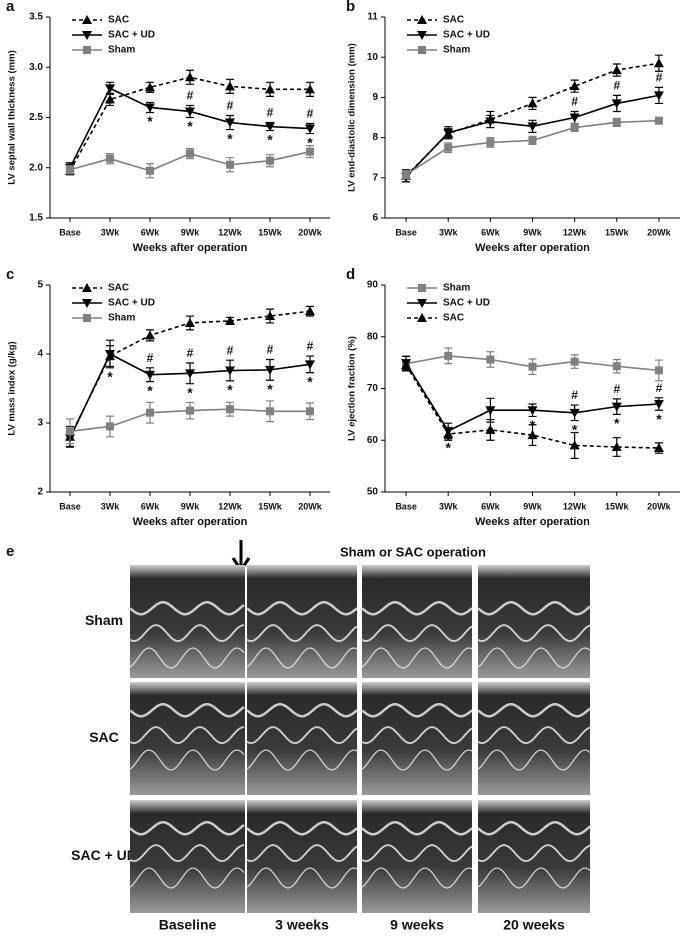 The image size is (685, 937). Describe the element at coordinates (375, 218) in the screenshot. I see `y-tick-label: 6` at that location.